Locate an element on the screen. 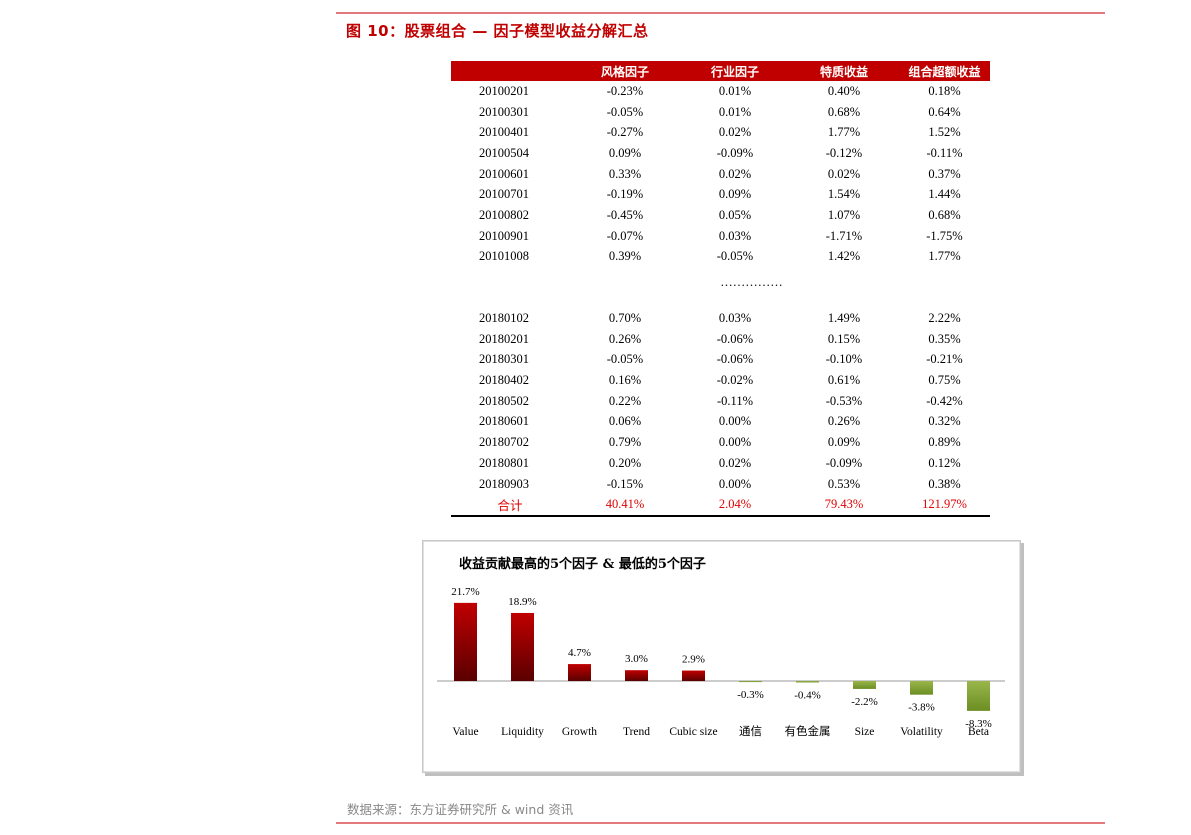  value-cell: 0.61% is located at coordinates (844, 380).